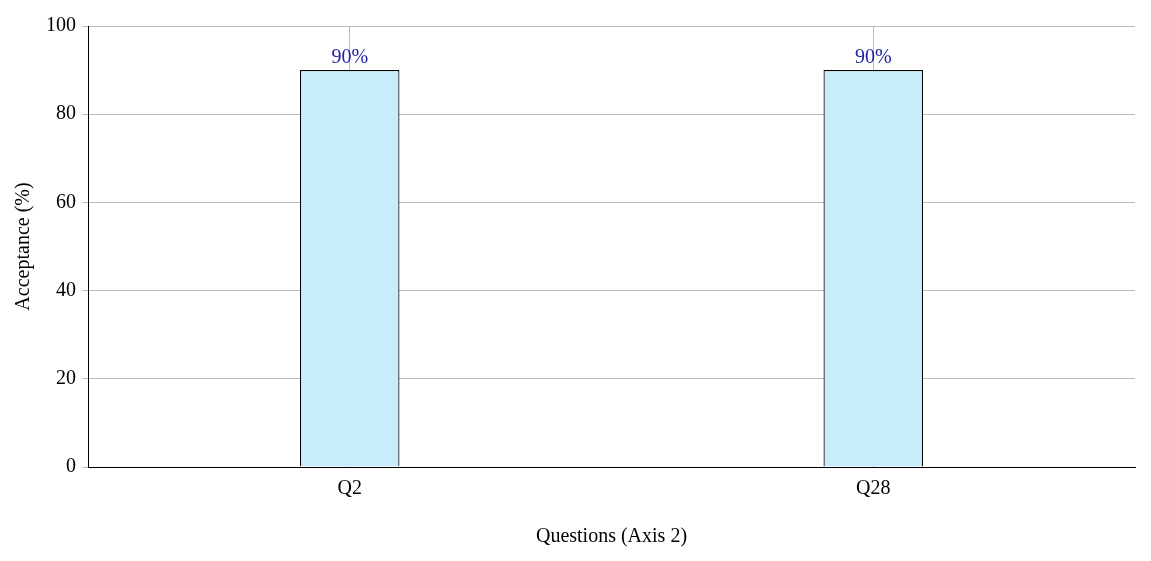  What do you see at coordinates (66, 112) in the screenshot?
I see `y-tick-label: 80` at bounding box center [66, 112].